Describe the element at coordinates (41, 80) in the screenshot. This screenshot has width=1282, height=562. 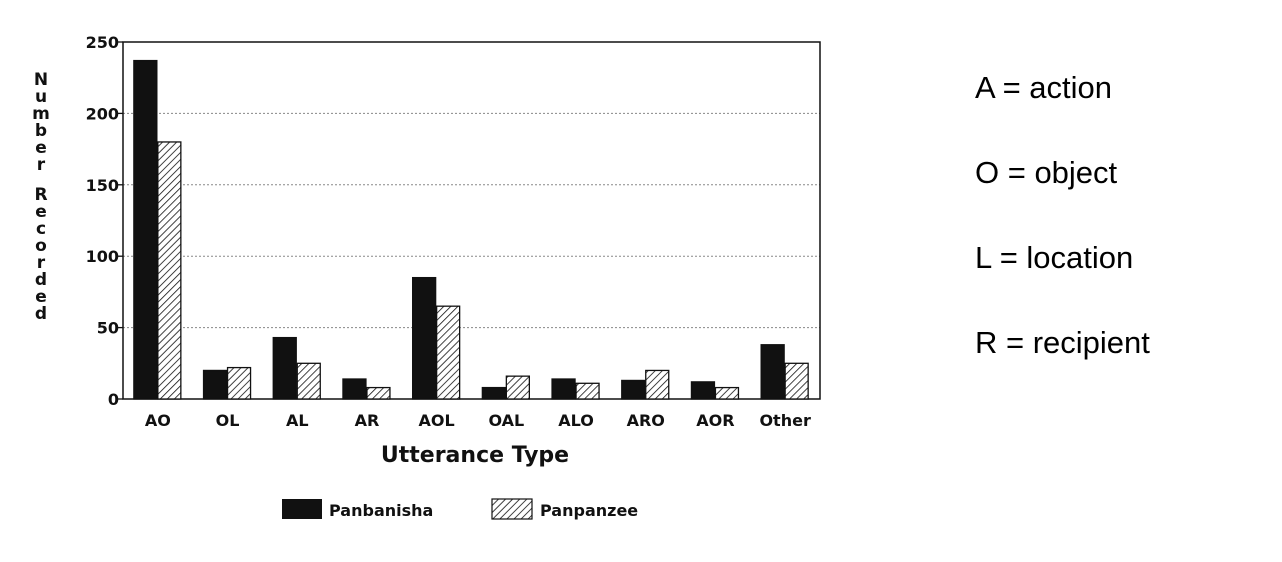
I see `y-axis-label-letter: N` at that location.